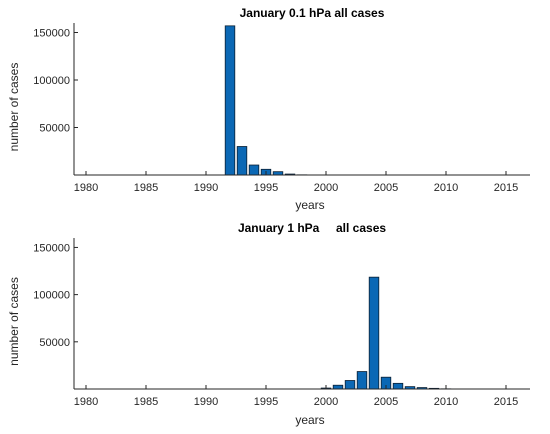 The height and width of the screenshot is (434, 550). Describe the element at coordinates (242, 161) in the screenshot. I see `bar-1993` at that location.